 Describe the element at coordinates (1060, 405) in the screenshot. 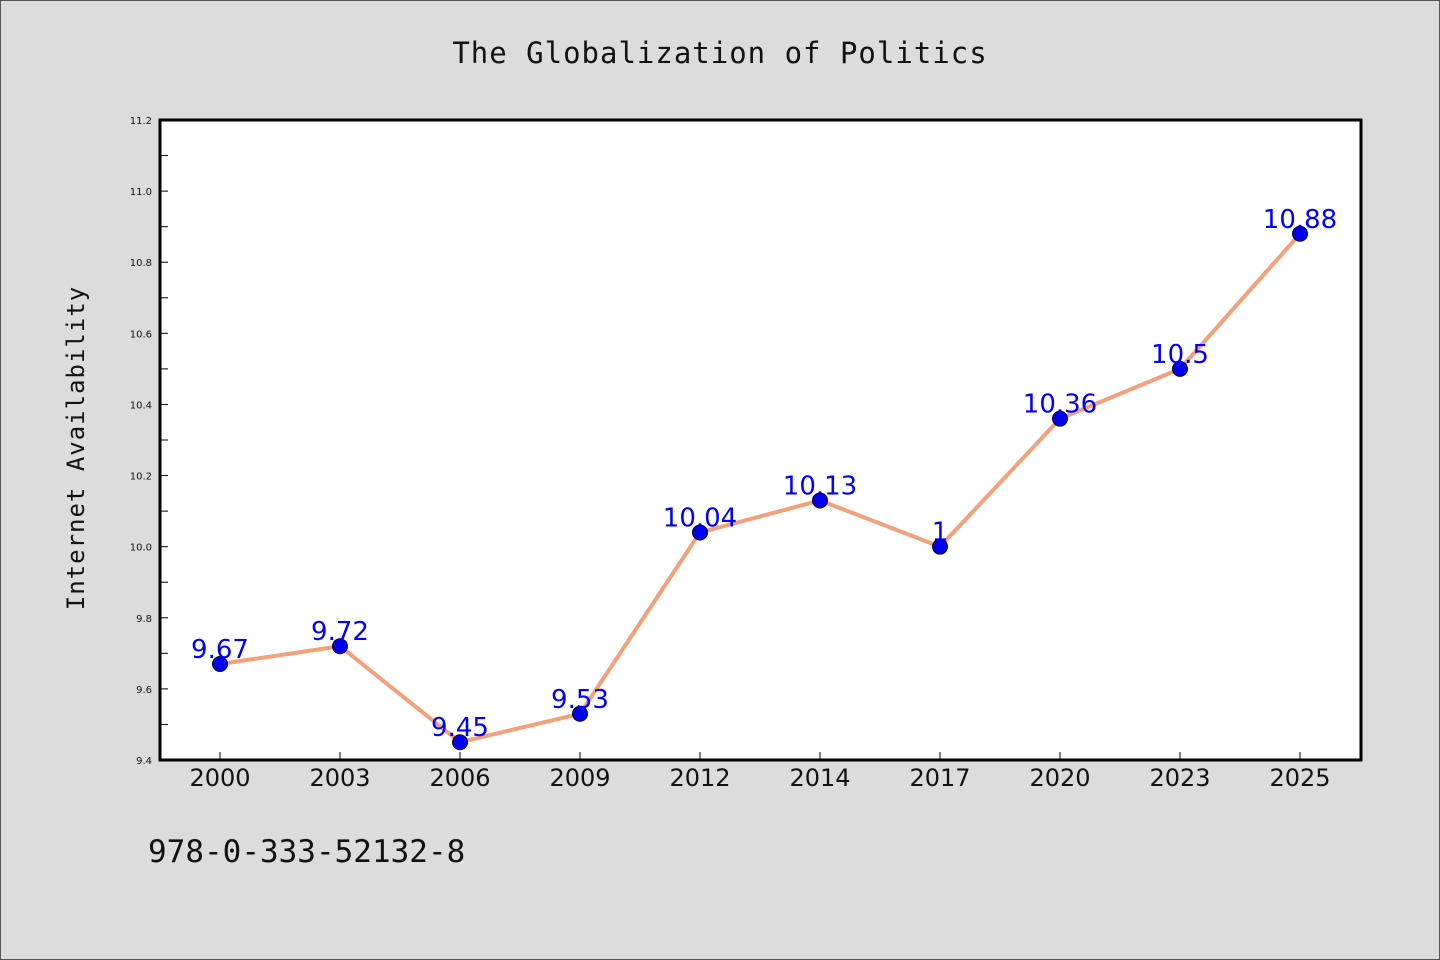

I see `data-label: 10.36` at that location.